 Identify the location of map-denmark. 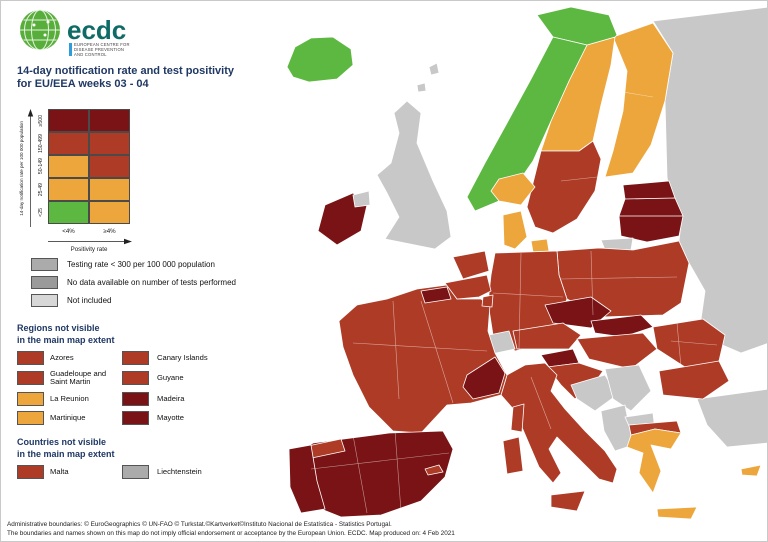
(515, 230).